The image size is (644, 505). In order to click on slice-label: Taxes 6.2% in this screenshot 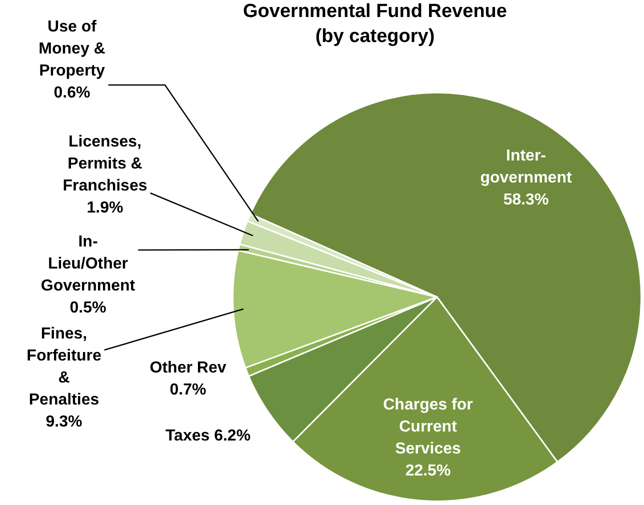, I will do `click(208, 435)`.